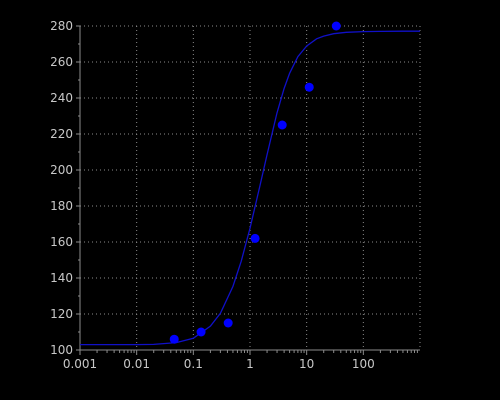 The image size is (500, 400). What do you see at coordinates (193, 364) in the screenshot?
I see `x-tick-label: 0.1` at bounding box center [193, 364].